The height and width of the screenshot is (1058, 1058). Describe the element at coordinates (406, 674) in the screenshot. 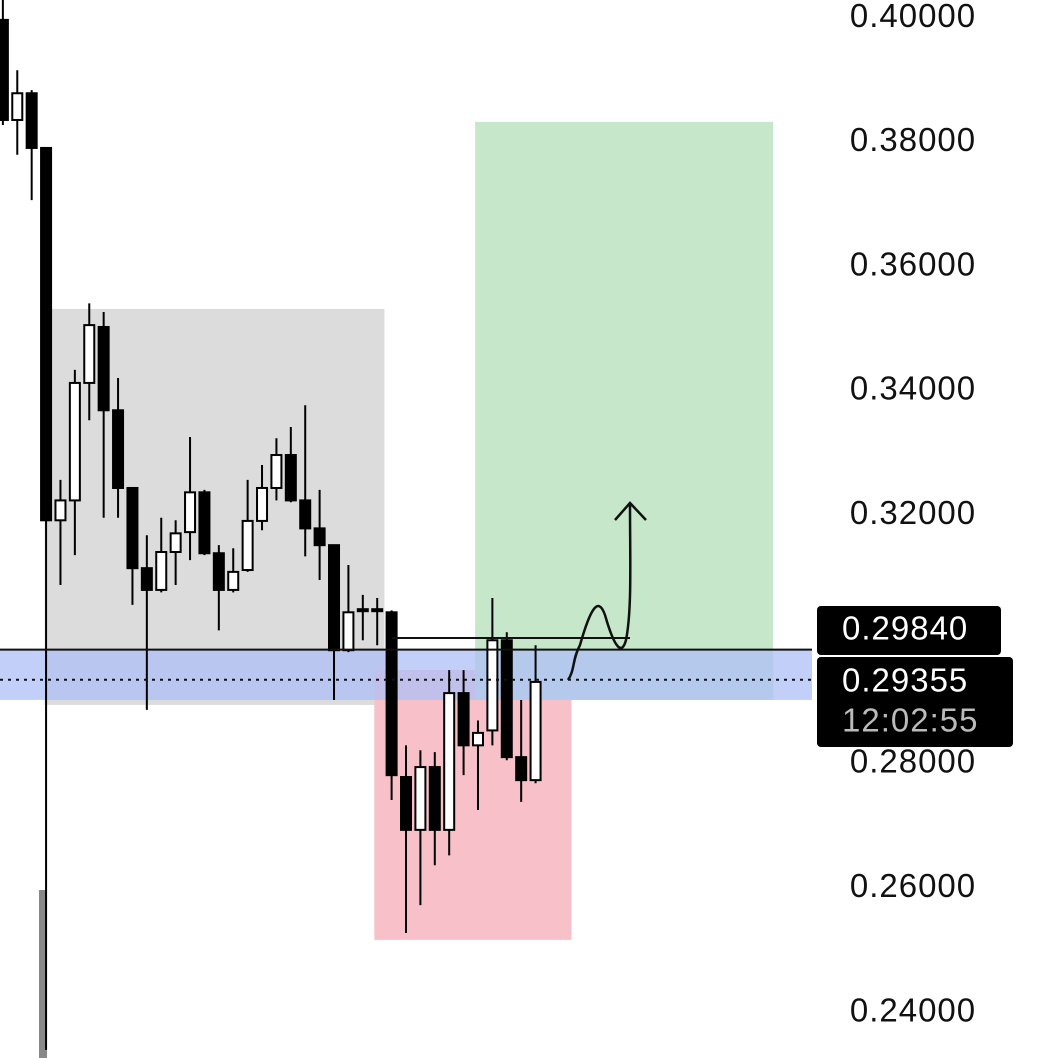

I see `zone` at that location.